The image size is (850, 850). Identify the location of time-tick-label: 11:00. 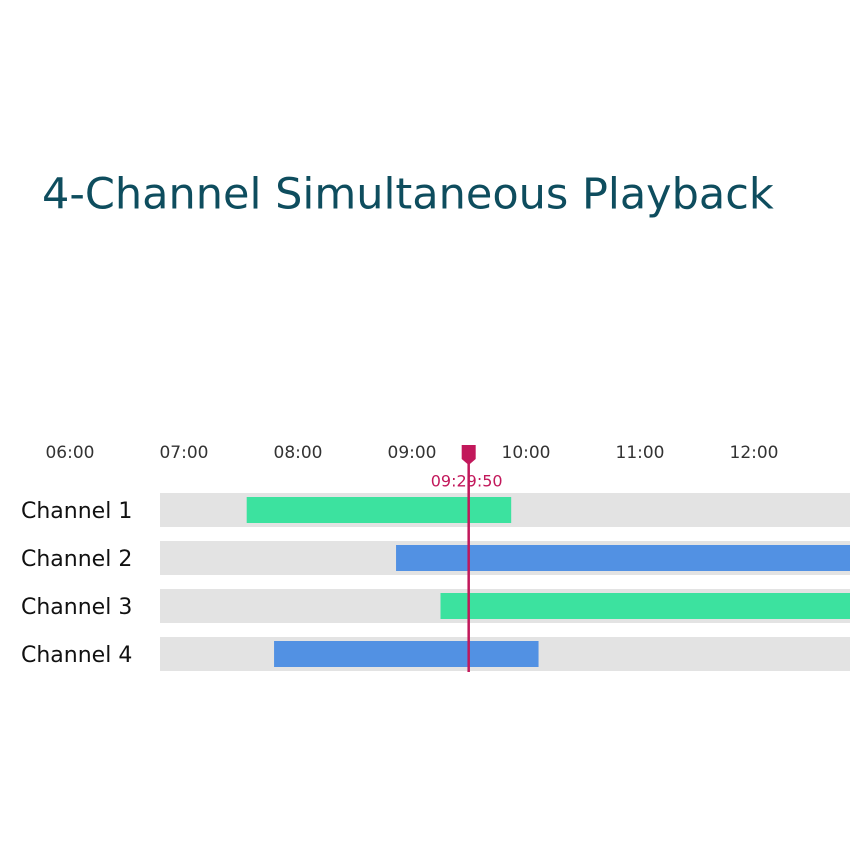
(640, 453).